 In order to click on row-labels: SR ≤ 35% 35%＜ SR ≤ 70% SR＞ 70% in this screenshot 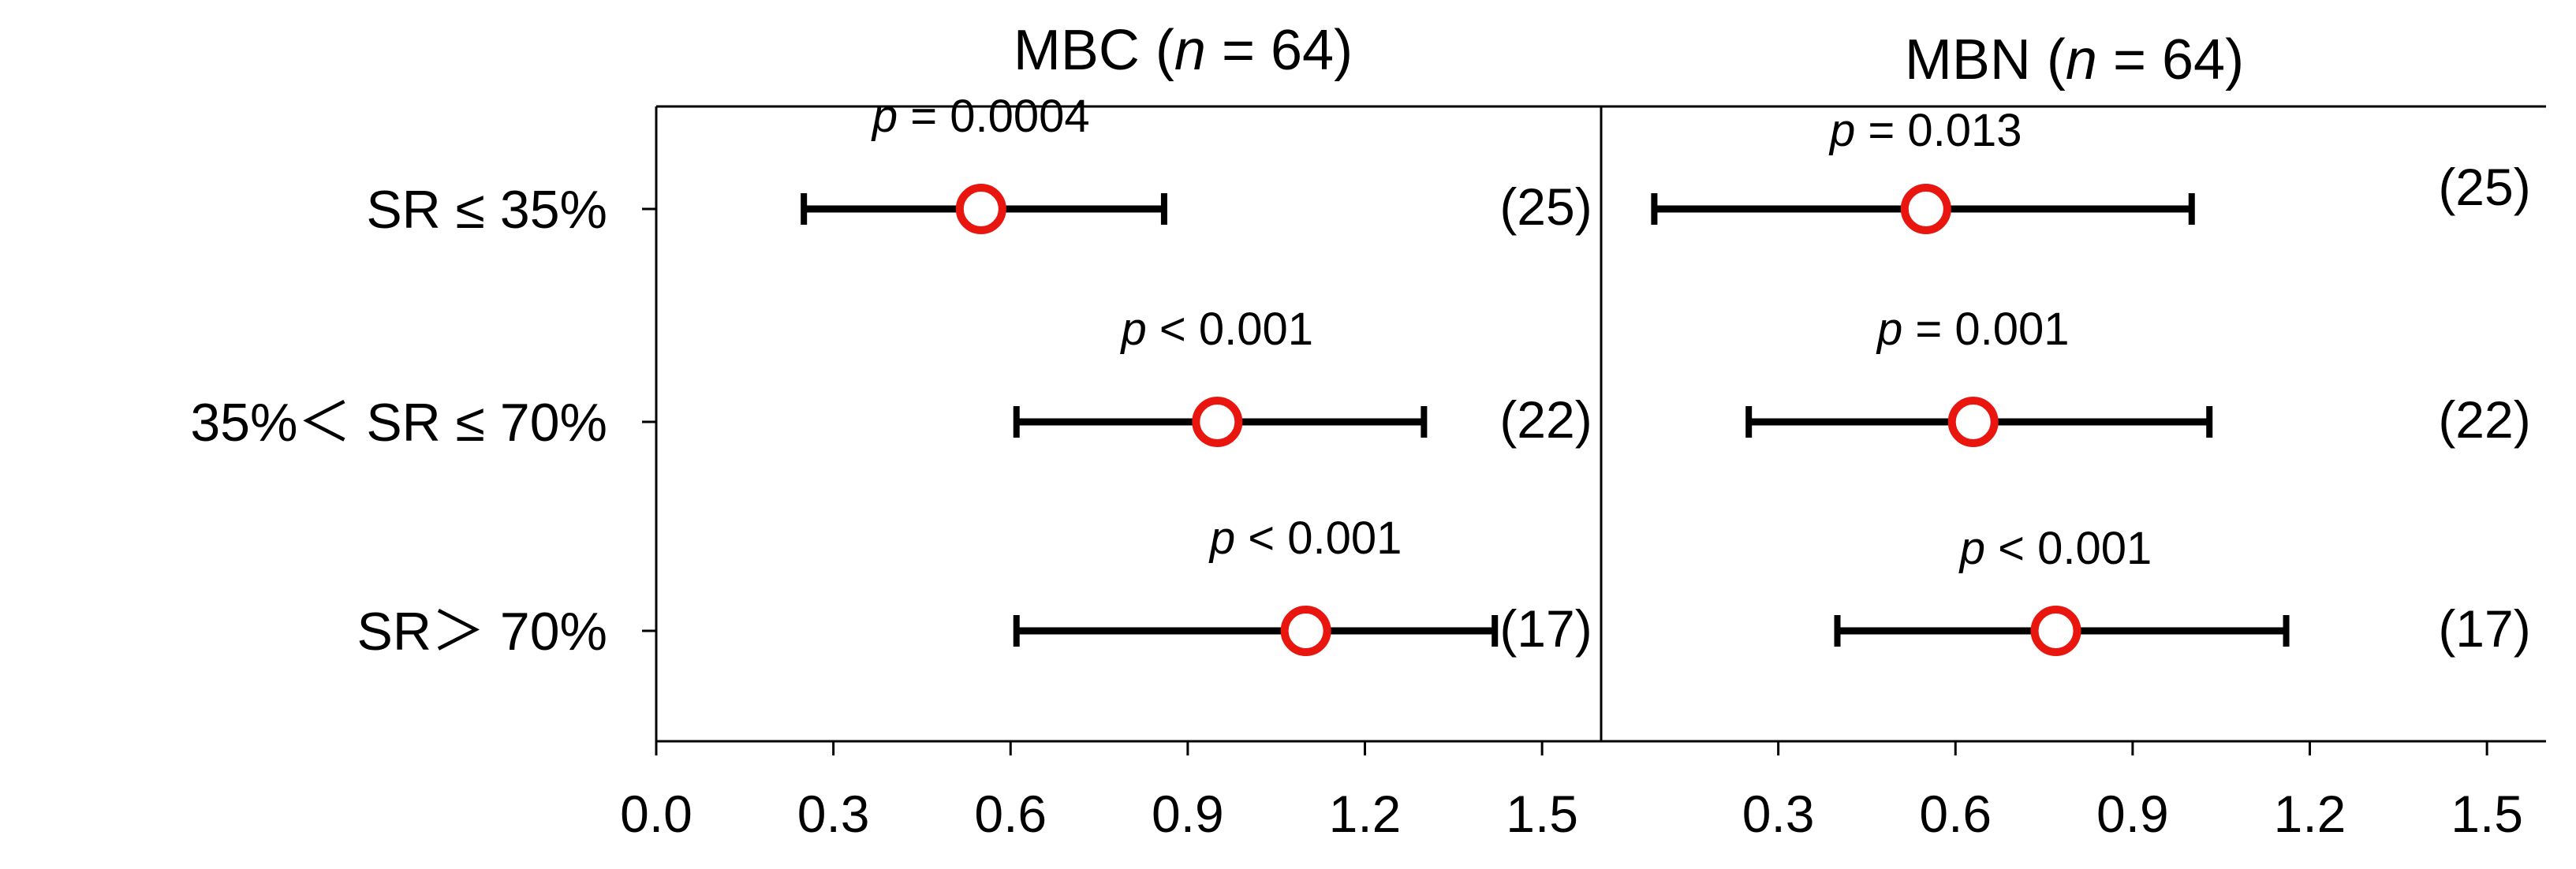, I will do `click(398, 421)`.